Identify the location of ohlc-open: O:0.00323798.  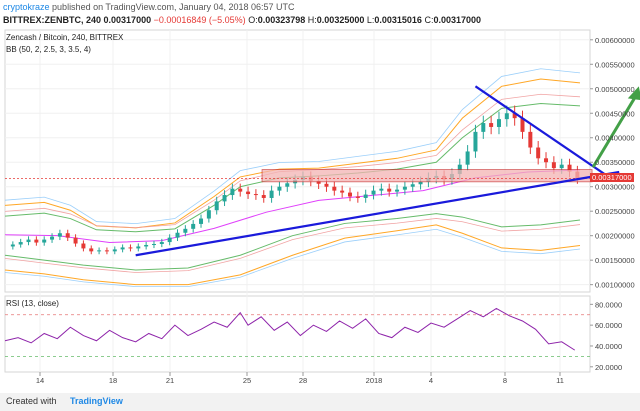
(277, 20).